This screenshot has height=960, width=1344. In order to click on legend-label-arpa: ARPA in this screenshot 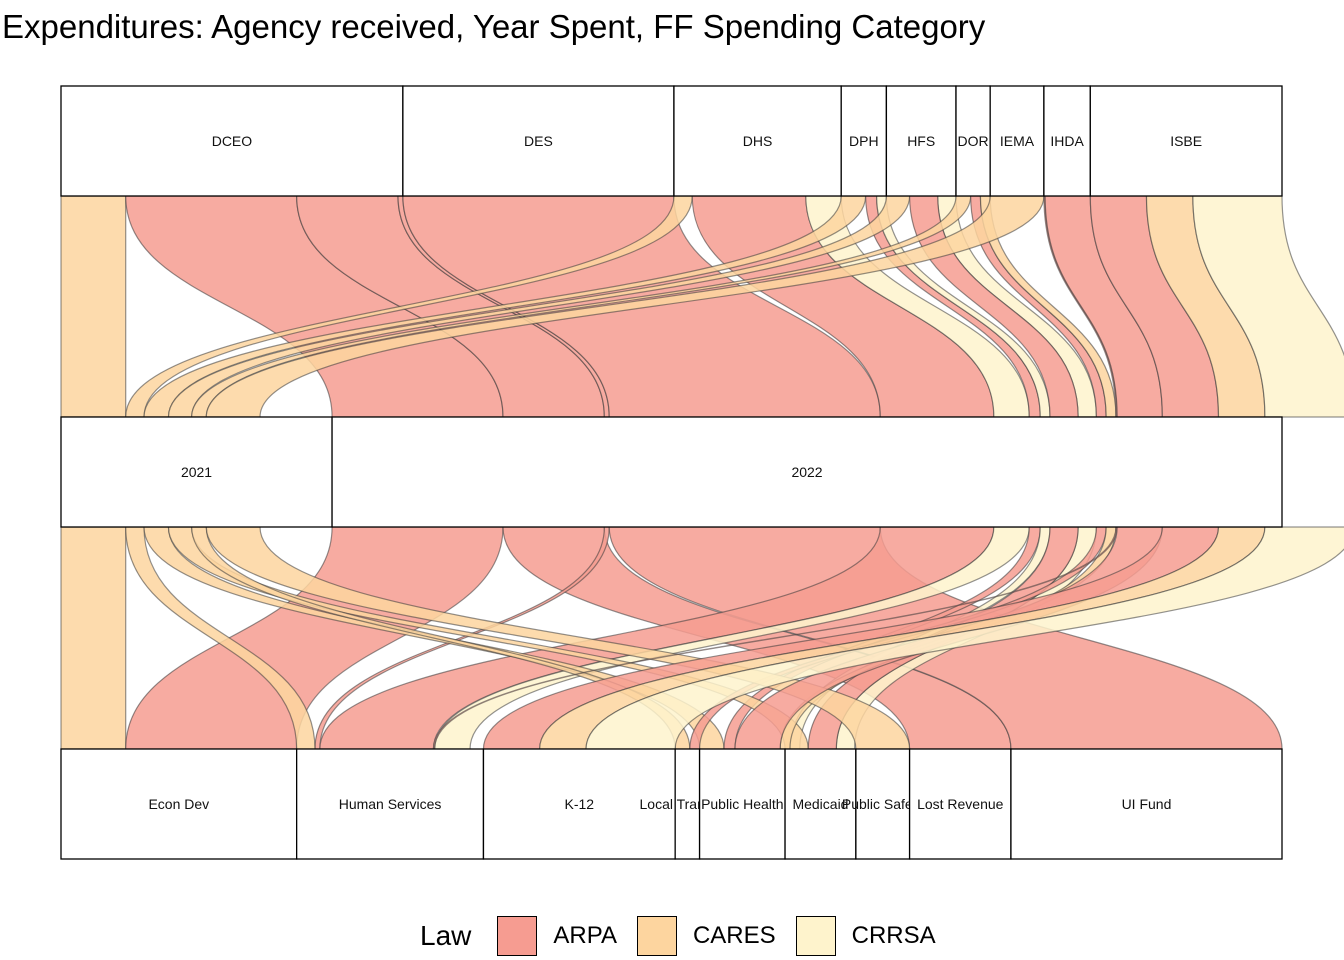, I will do `click(585, 935)`.